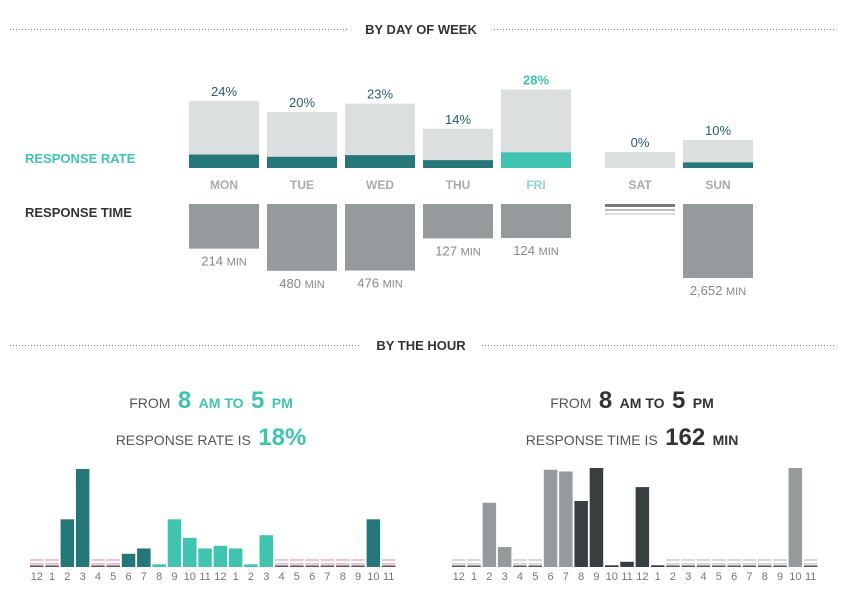  What do you see at coordinates (211, 437) in the screenshot?
I see `rate-value-text: RESPONSE RATE IS 18%` at bounding box center [211, 437].